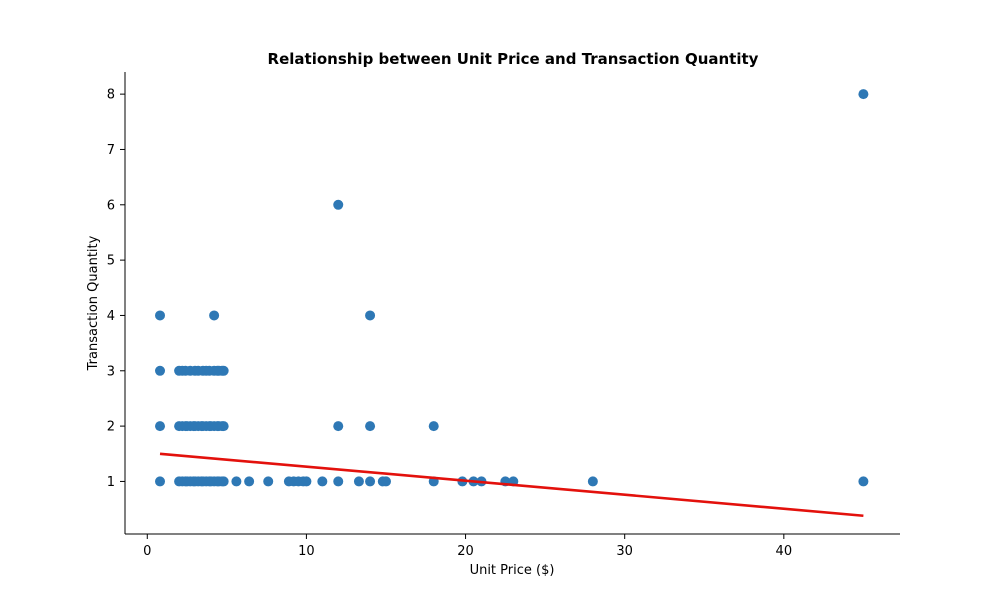 This screenshot has width=1000, height=600. Describe the element at coordinates (111, 95) in the screenshot. I see `y-tick-label: 8` at that location.